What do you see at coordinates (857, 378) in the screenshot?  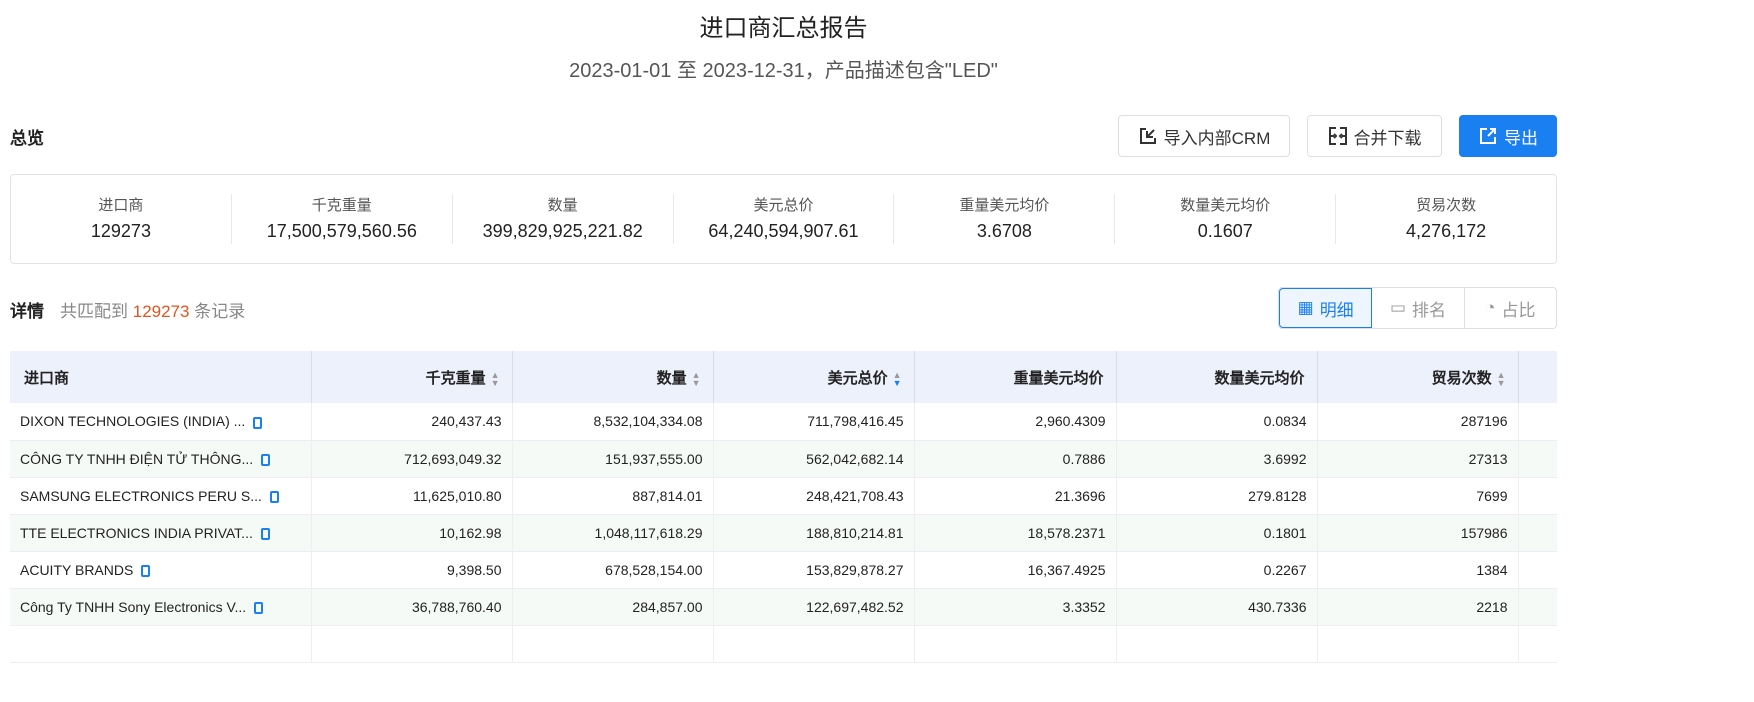 I see `column-header-label: 美元总价` at bounding box center [857, 378].